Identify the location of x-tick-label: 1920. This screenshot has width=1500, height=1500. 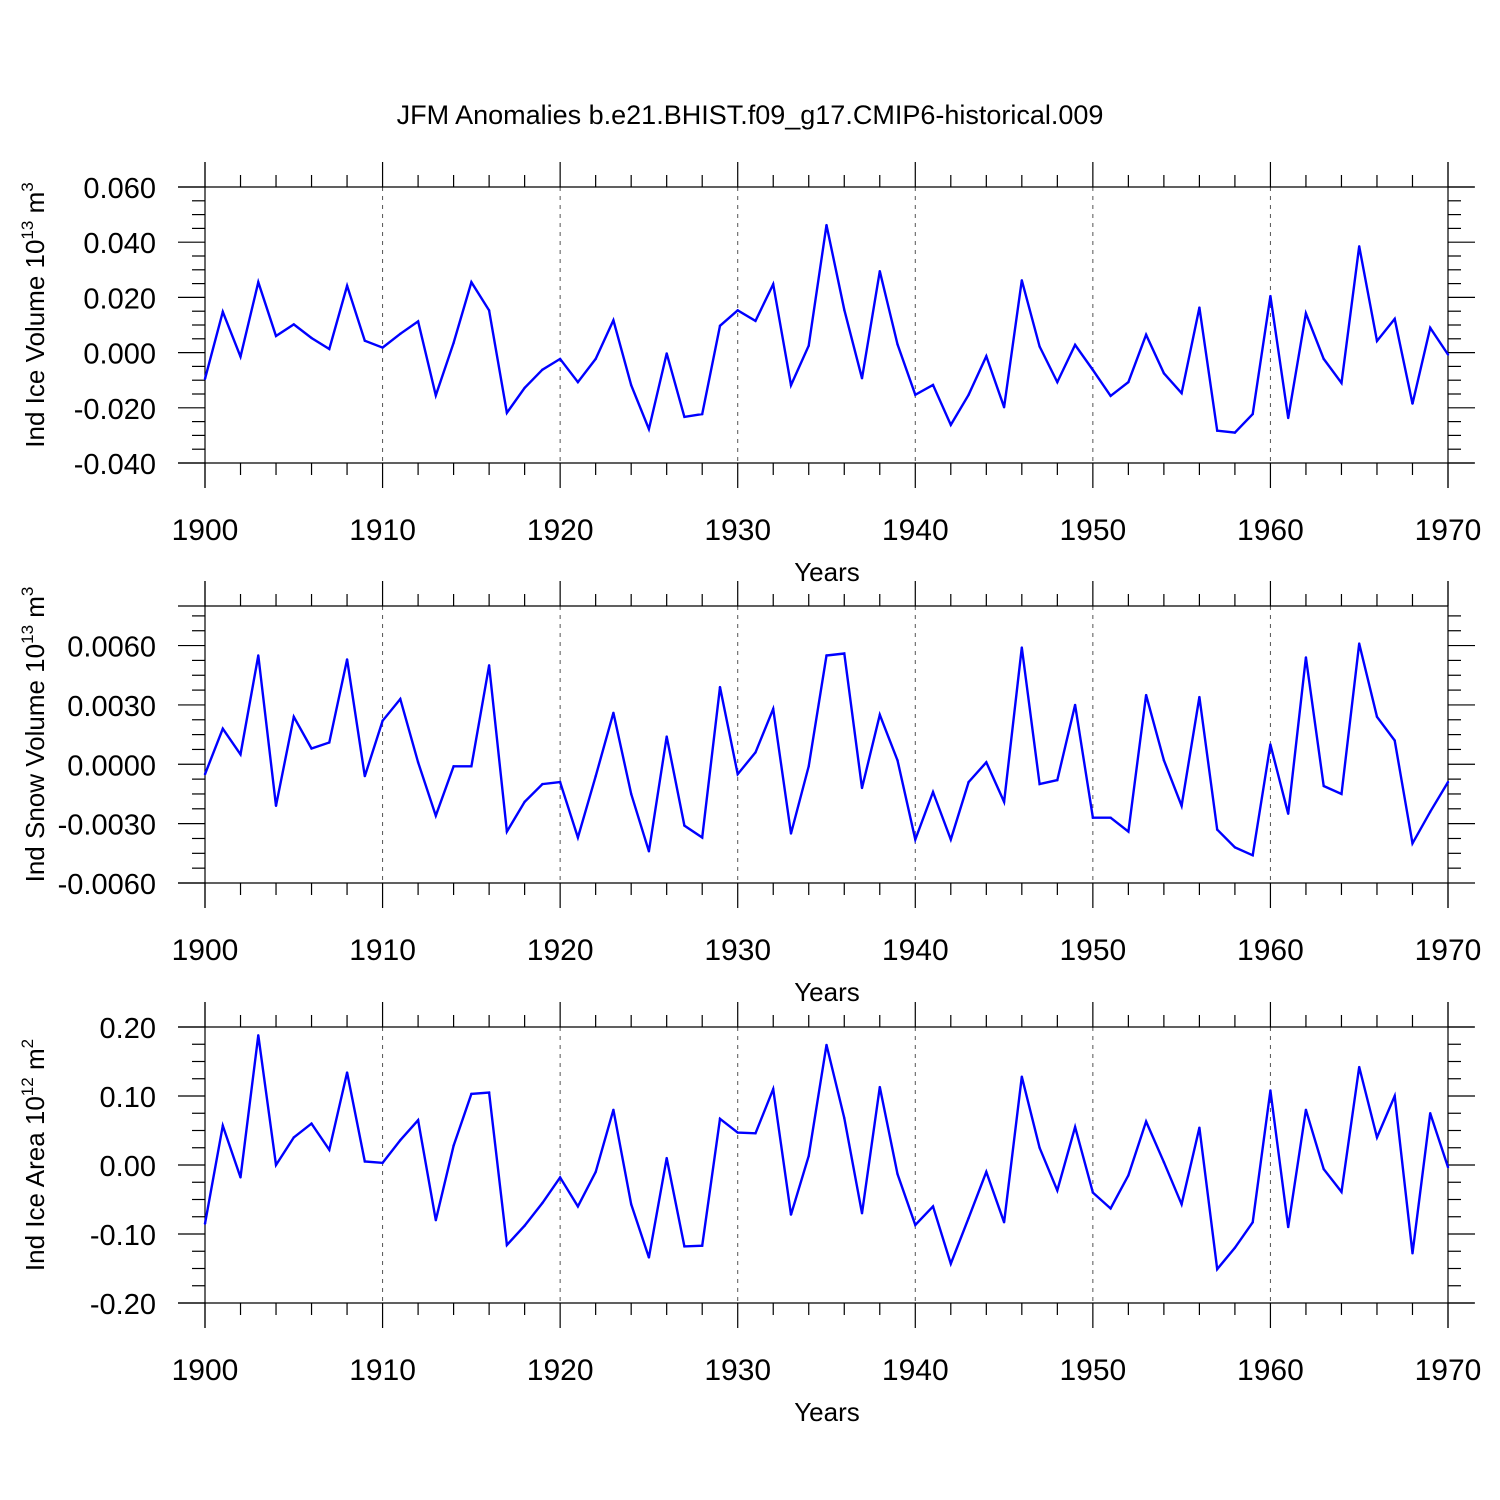
(560, 950).